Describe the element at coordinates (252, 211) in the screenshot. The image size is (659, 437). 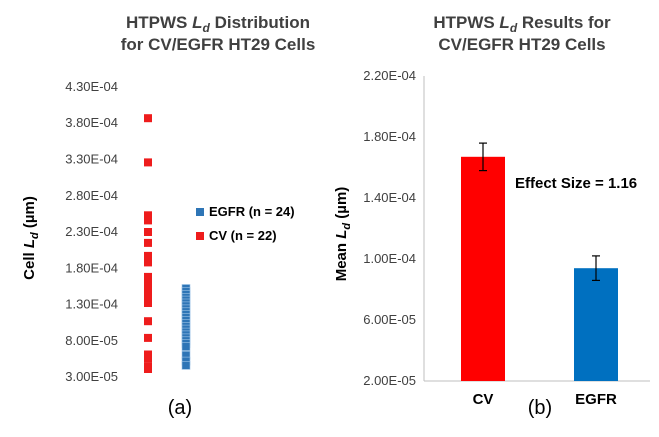
I see `legend-label-egfr: EGFR (n = 24)` at that location.